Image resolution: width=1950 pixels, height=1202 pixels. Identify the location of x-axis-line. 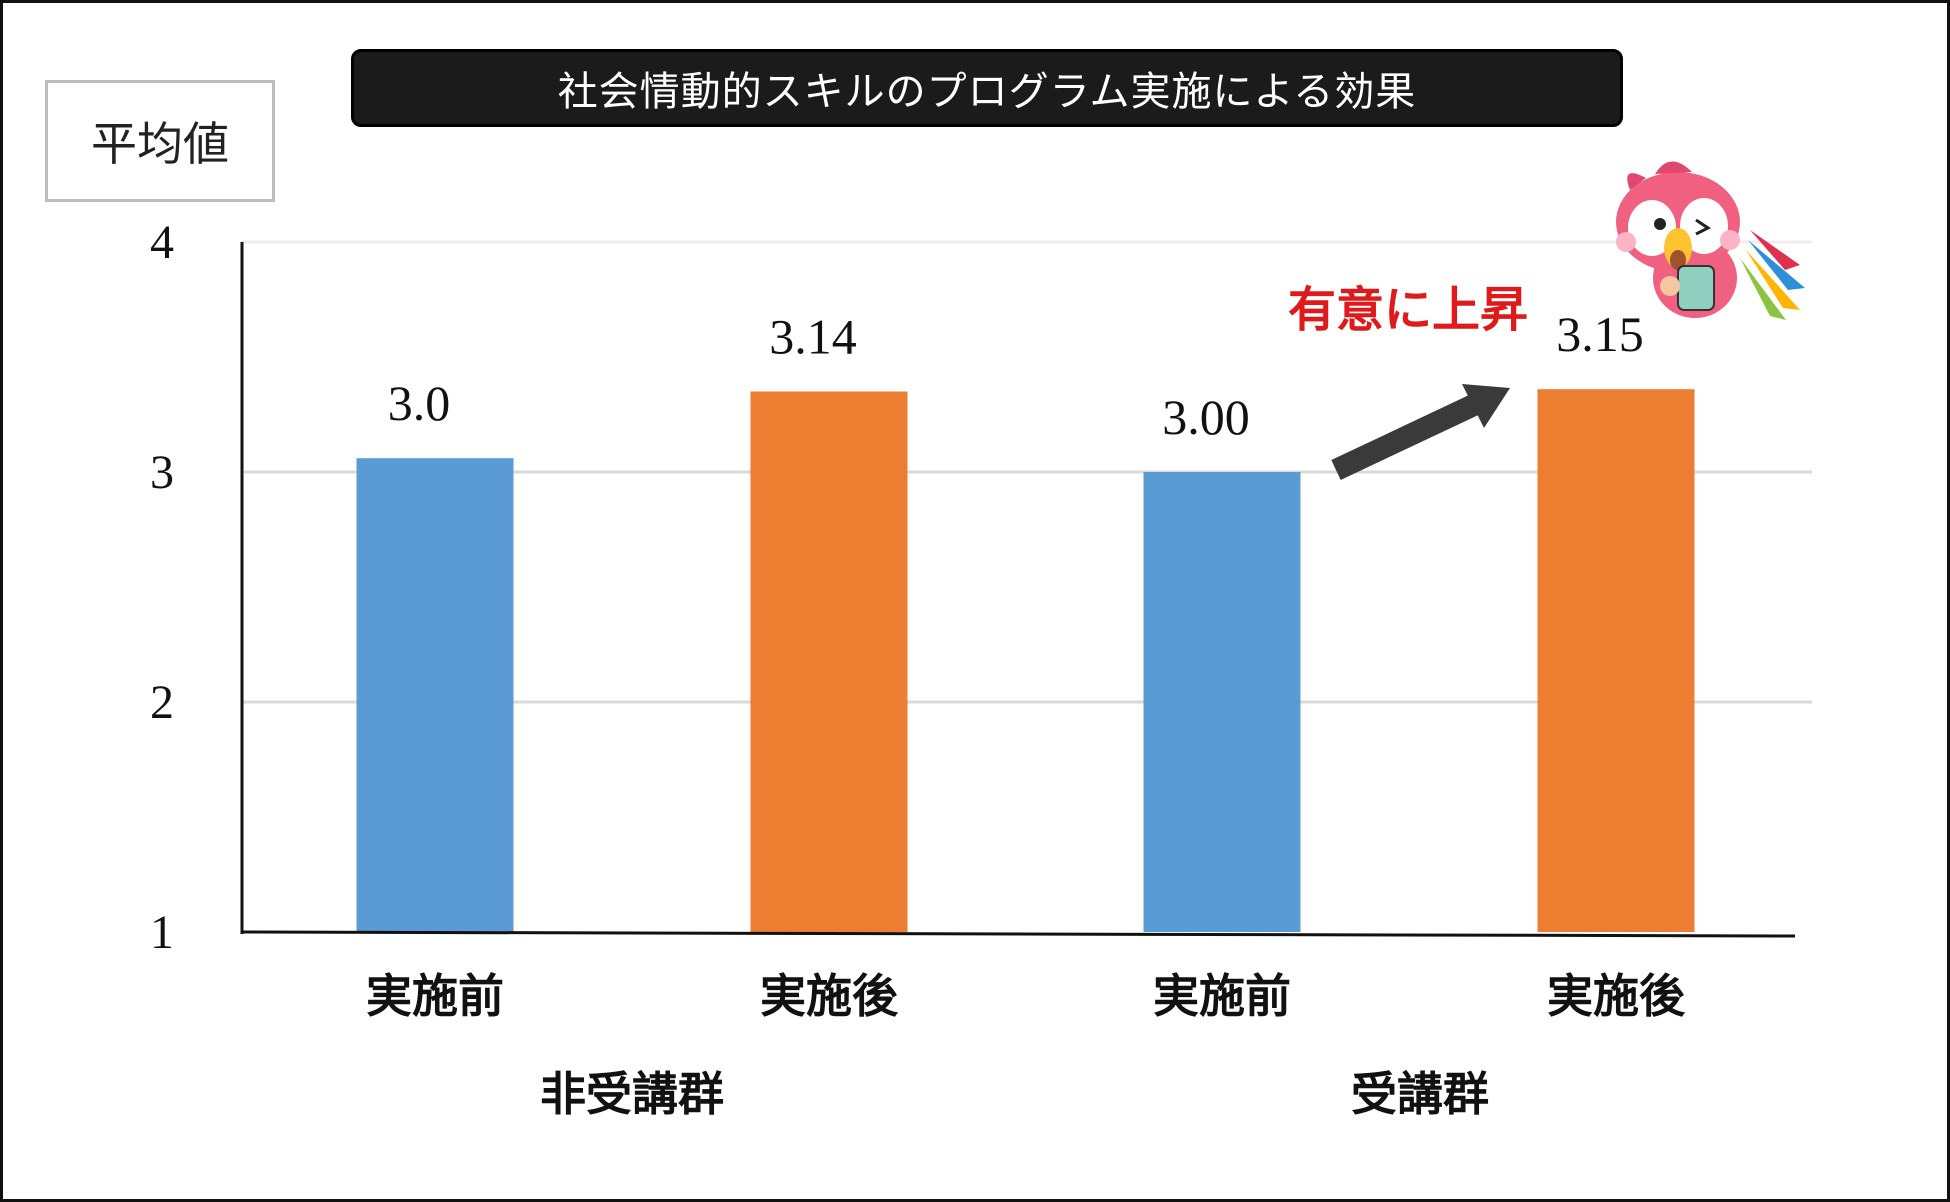
(1018, 934).